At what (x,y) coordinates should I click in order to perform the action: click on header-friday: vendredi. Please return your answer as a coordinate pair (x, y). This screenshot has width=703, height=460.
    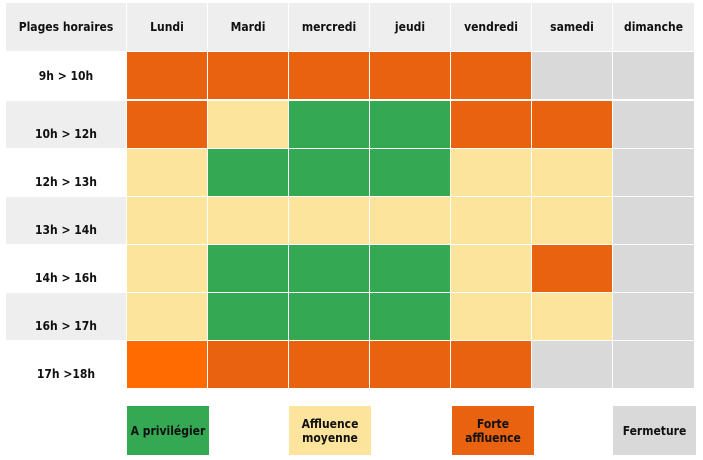
    Looking at the image, I should click on (491, 27).